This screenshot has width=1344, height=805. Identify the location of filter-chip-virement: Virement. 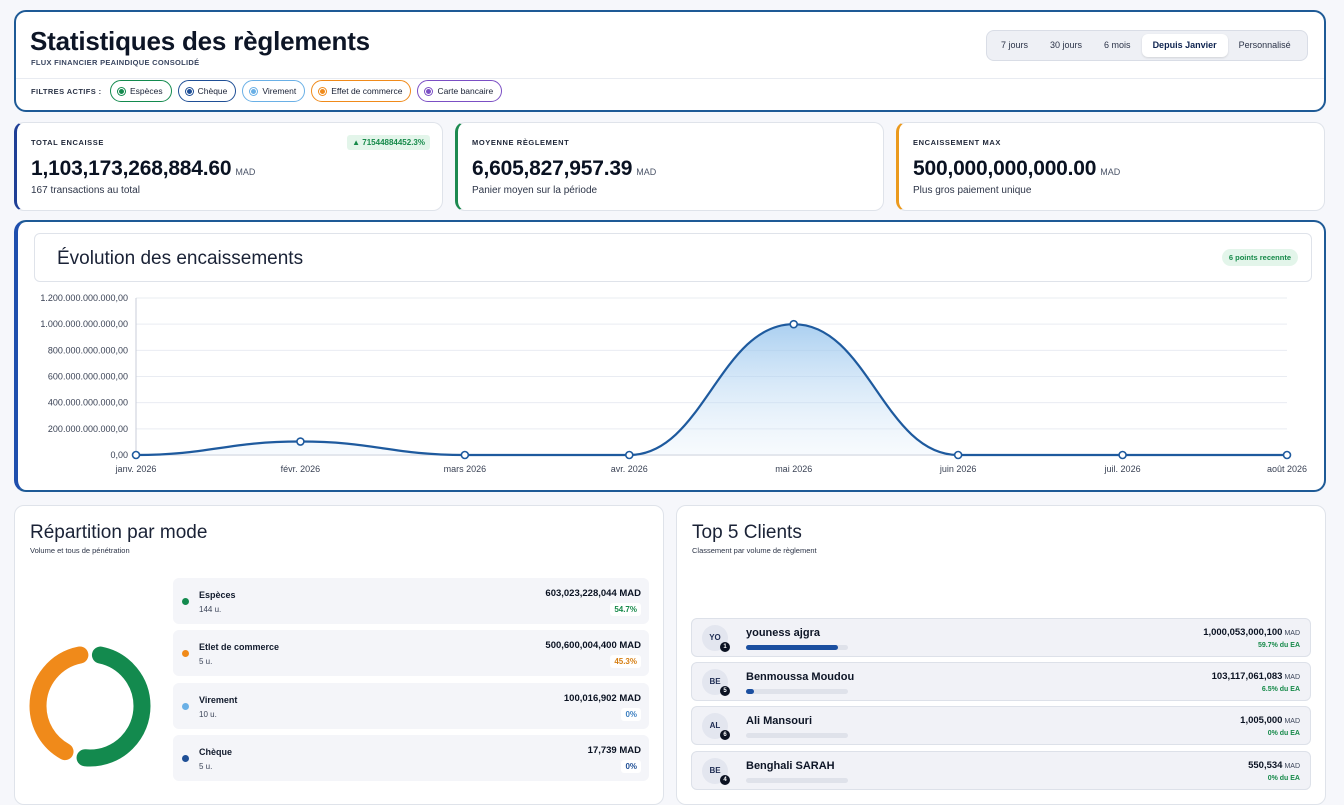
(274, 91).